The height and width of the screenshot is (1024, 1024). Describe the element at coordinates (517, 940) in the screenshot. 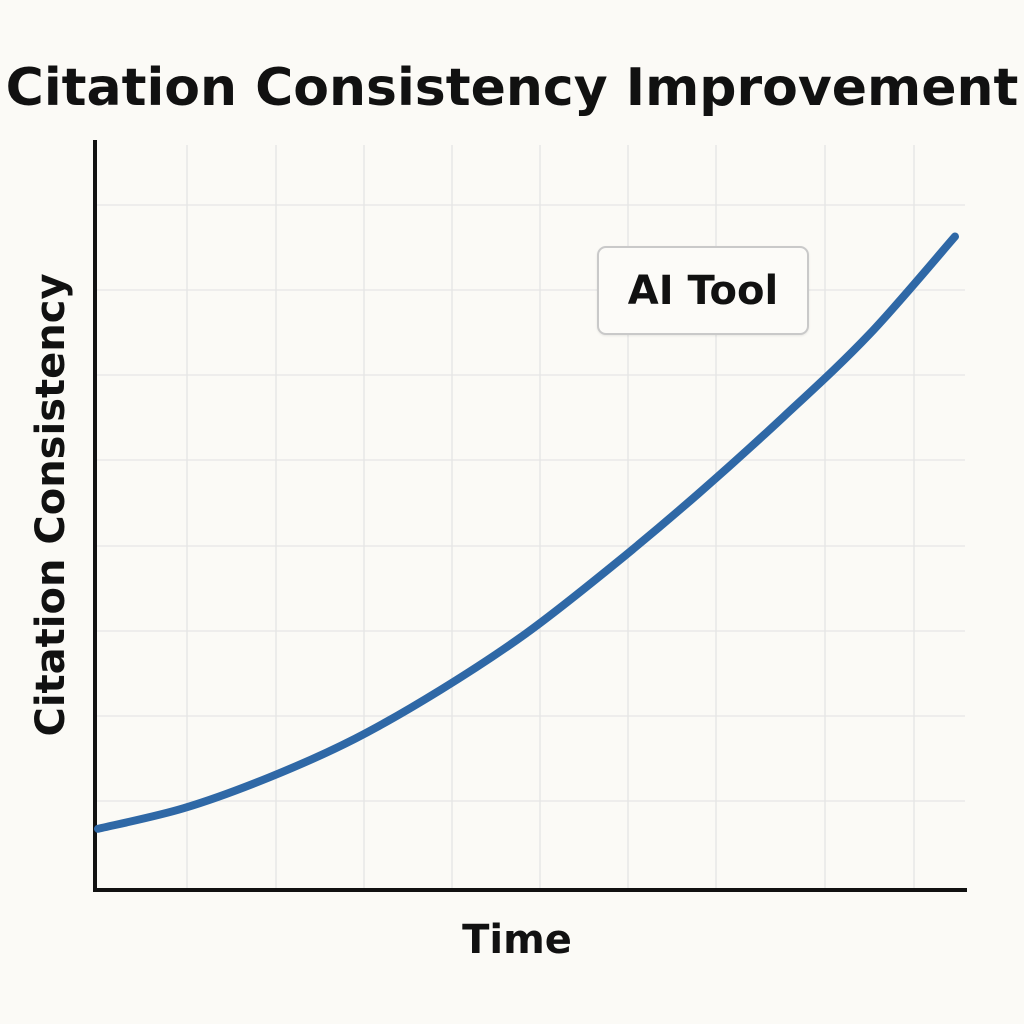

I see `x-axis-label: Time` at that location.